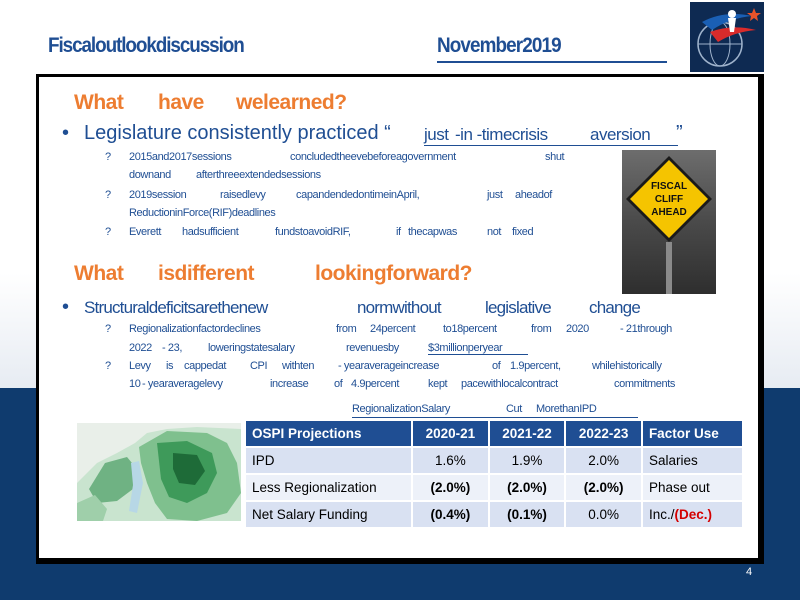  I want to click on sub-text: 2022, so click(140, 348).